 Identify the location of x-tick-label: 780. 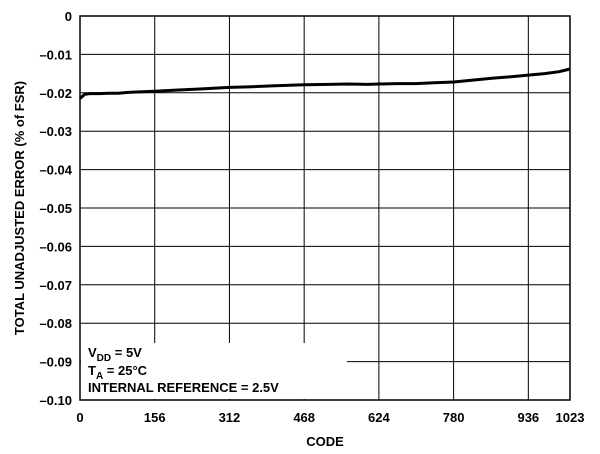
(454, 417).